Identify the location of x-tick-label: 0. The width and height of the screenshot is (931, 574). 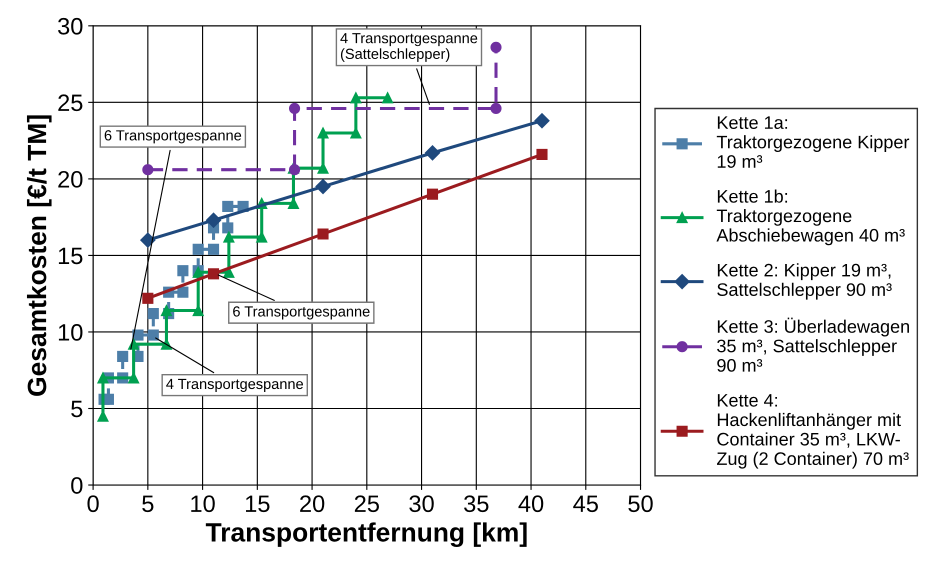
(93, 503).